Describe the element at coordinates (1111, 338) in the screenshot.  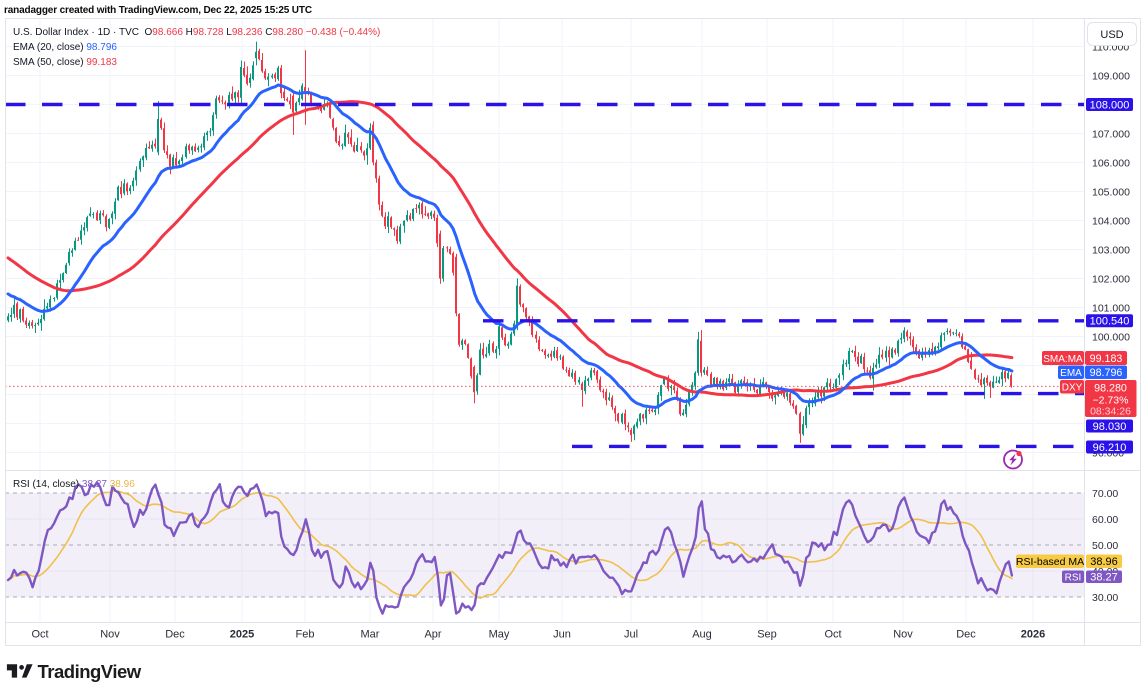
I see `svg-text: 100.000` at that location.